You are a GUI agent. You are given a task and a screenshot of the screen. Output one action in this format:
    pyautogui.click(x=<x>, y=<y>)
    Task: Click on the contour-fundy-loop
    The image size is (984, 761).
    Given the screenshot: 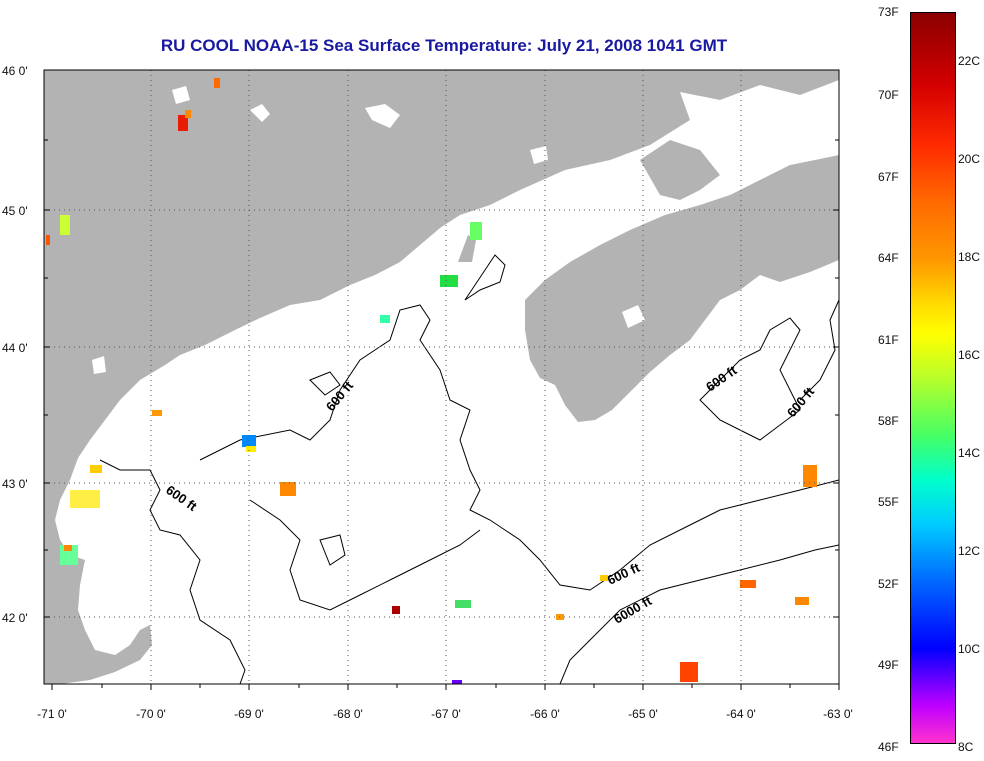 What is the action you would take?
    pyautogui.click(x=485, y=277)
    